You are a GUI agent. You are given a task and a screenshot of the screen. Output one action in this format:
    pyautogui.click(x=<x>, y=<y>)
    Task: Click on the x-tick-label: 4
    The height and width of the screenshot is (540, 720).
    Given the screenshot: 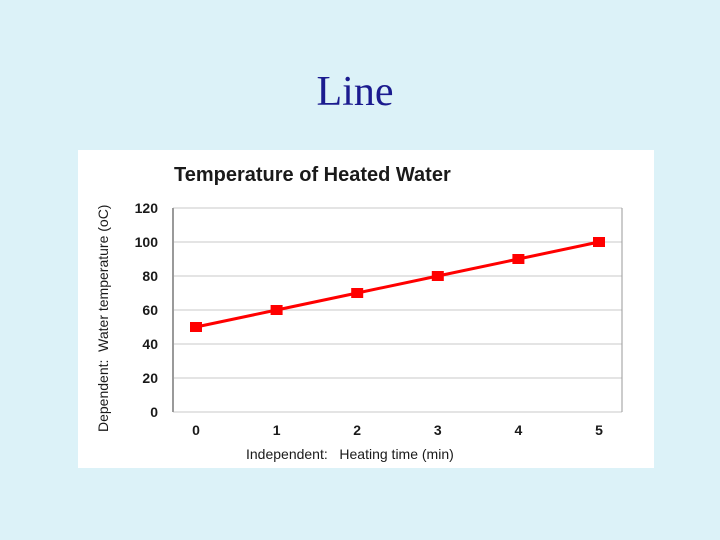 What is the action you would take?
    pyautogui.click(x=519, y=430)
    